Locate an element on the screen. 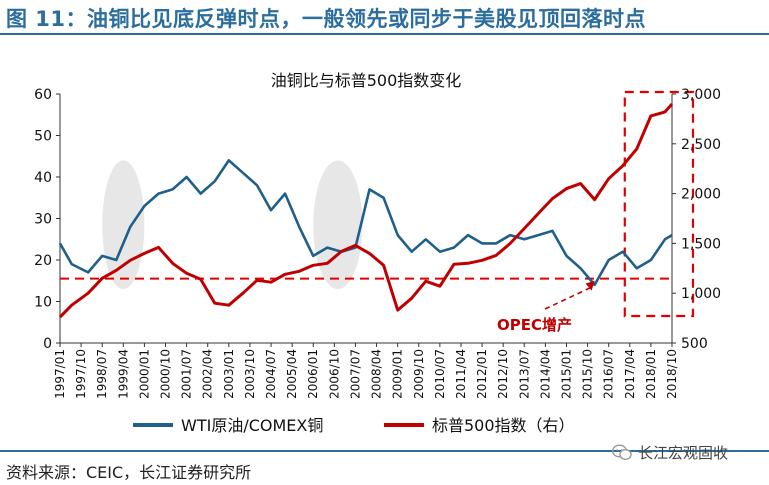 Image resolution: width=769 pixels, height=485 pixels. x-tick-label: 1999/04 is located at coordinates (123, 374).